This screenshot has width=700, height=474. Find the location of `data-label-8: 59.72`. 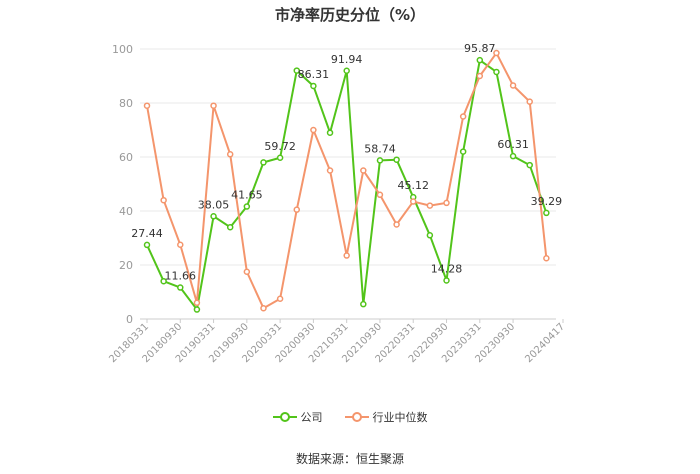

data-label-8: 59.72 is located at coordinates (280, 146).